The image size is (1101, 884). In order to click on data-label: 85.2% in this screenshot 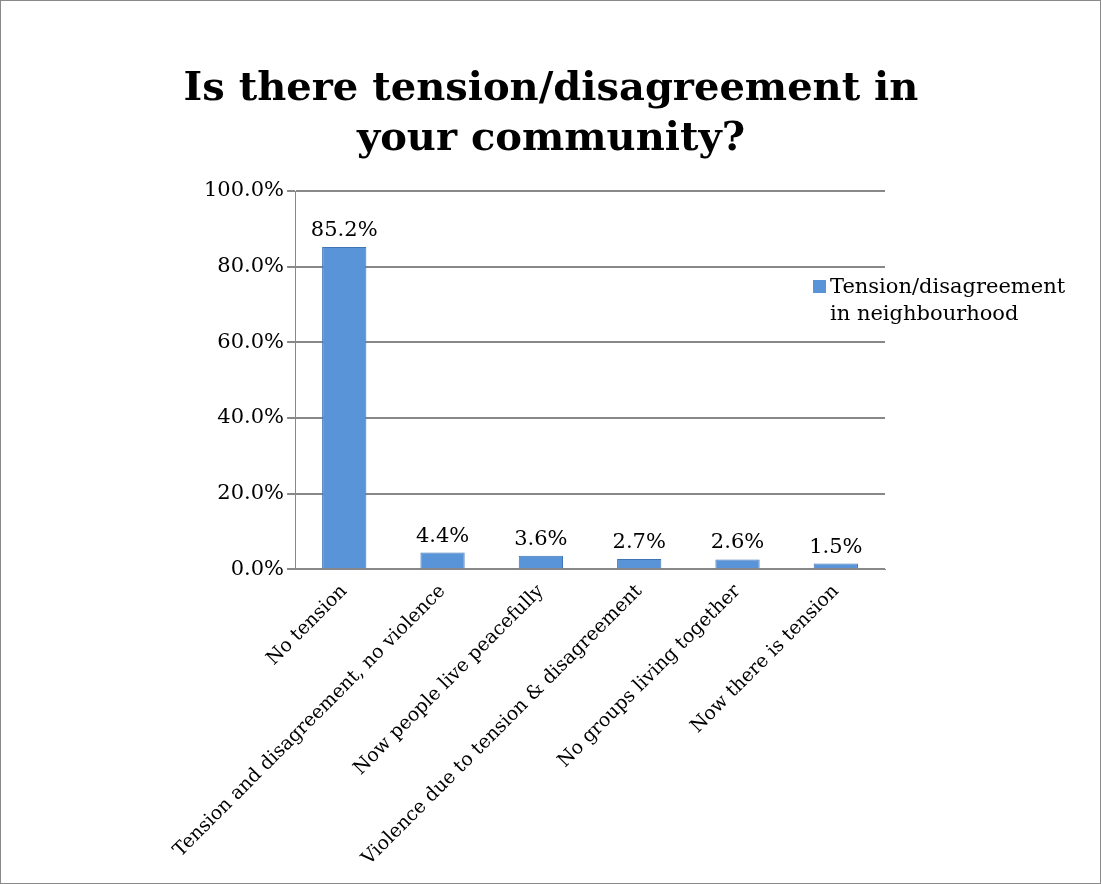, I will do `click(344, 228)`.